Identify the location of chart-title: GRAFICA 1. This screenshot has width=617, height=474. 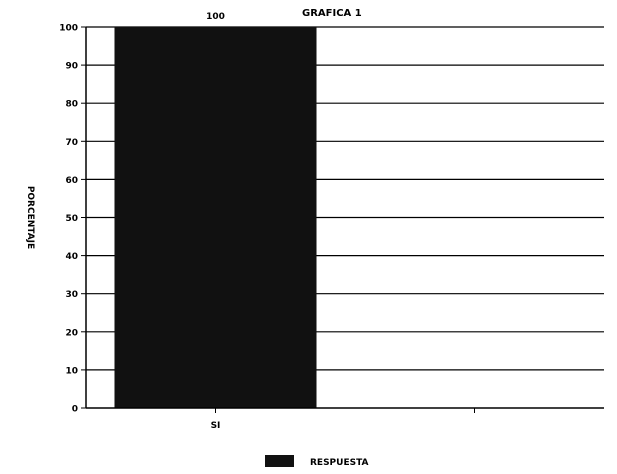
(332, 13).